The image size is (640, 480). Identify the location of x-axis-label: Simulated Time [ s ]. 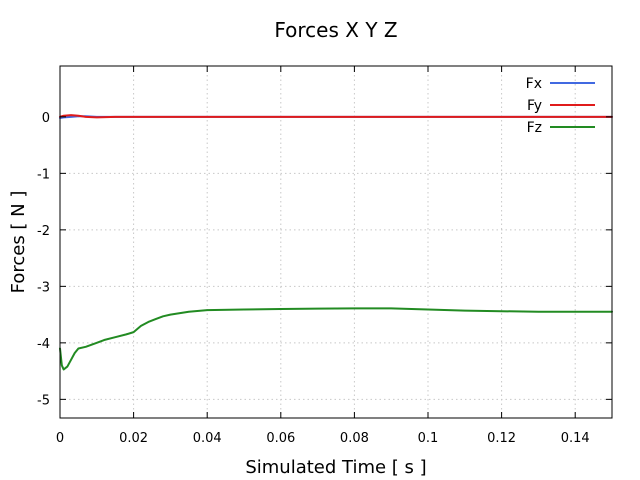
(335, 467).